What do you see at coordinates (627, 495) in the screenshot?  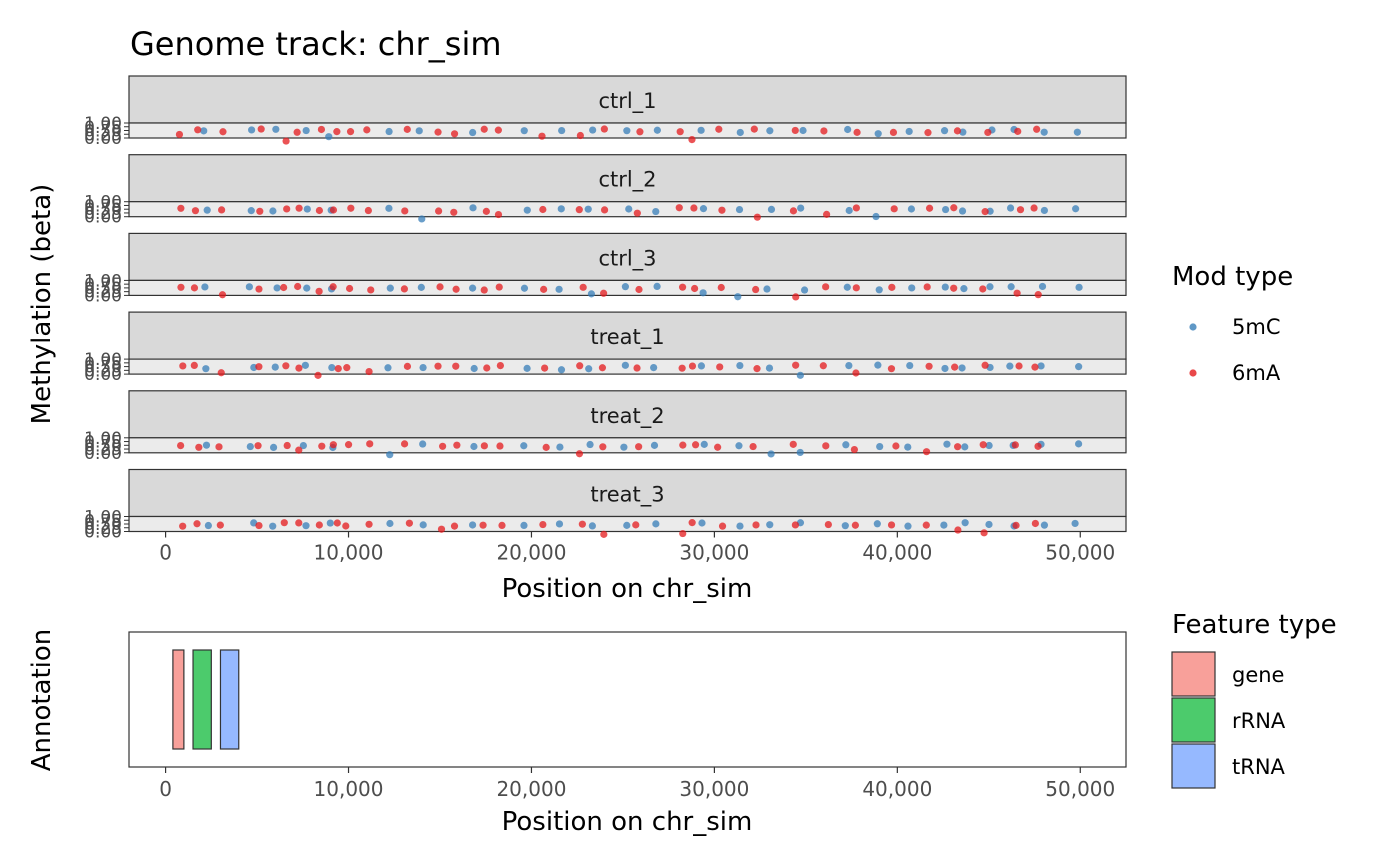 I see `facet-strip-label: treat_3` at bounding box center [627, 495].